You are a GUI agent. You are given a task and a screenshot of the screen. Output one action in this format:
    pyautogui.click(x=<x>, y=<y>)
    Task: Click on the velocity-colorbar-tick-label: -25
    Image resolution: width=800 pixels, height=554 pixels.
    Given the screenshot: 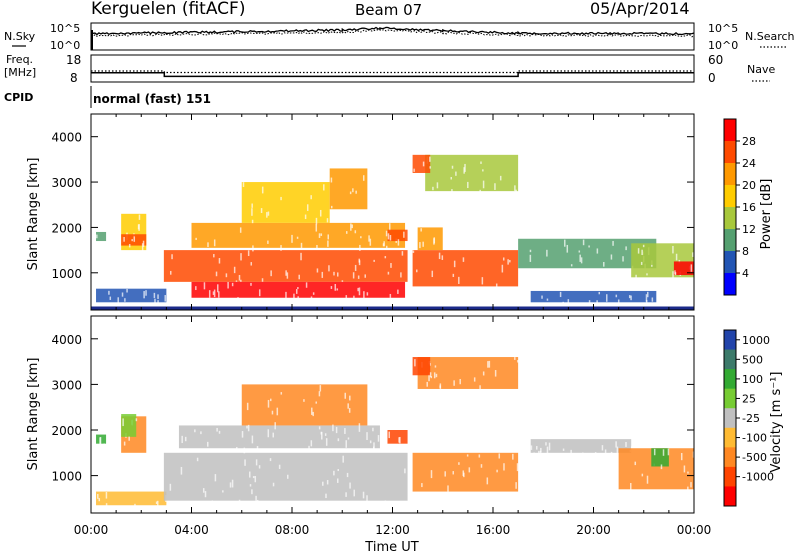 What is the action you would take?
    pyautogui.click(x=751, y=418)
    